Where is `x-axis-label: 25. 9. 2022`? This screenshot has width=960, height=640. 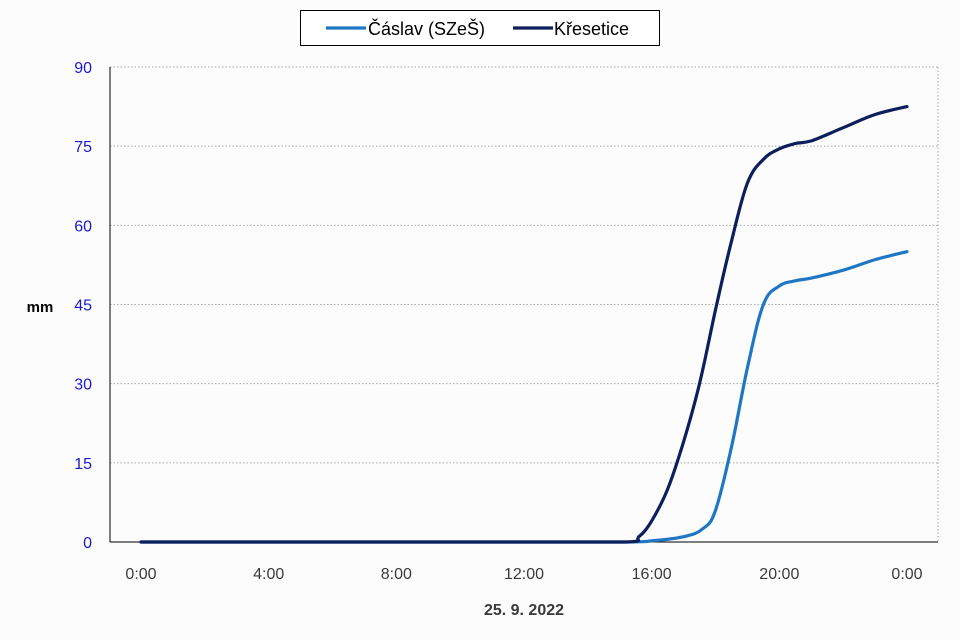 x-axis-label: 25. 9. 2022 is located at coordinates (524, 610).